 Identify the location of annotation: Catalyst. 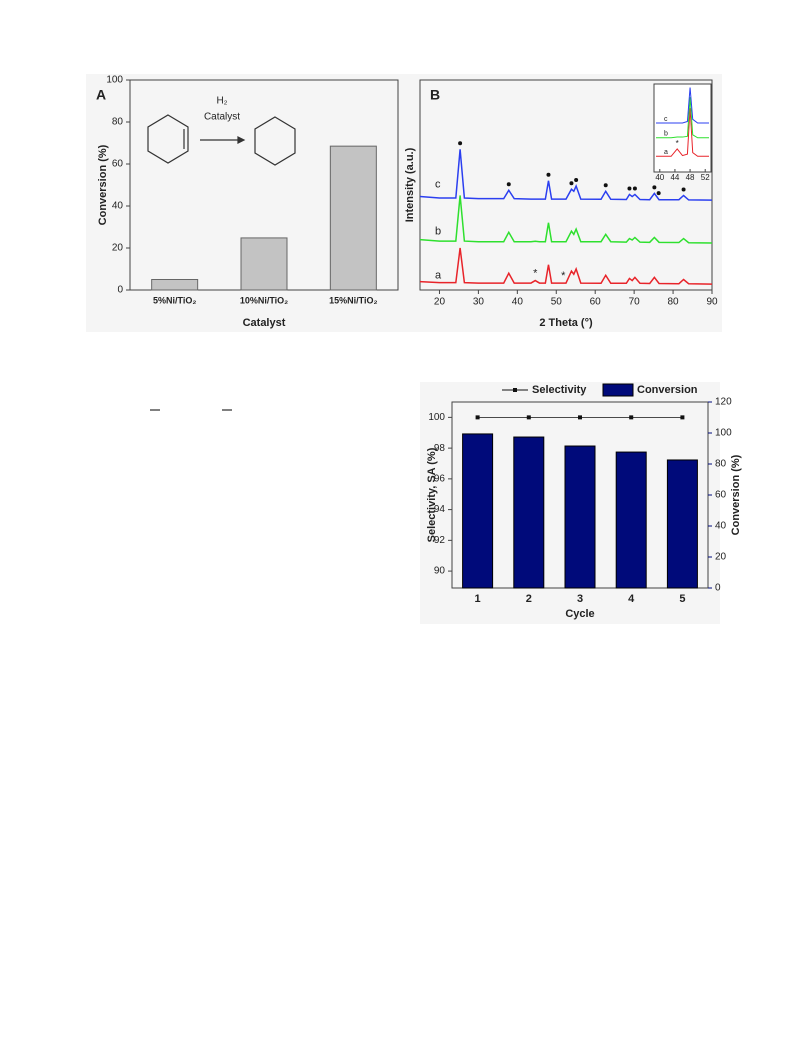
(222, 117).